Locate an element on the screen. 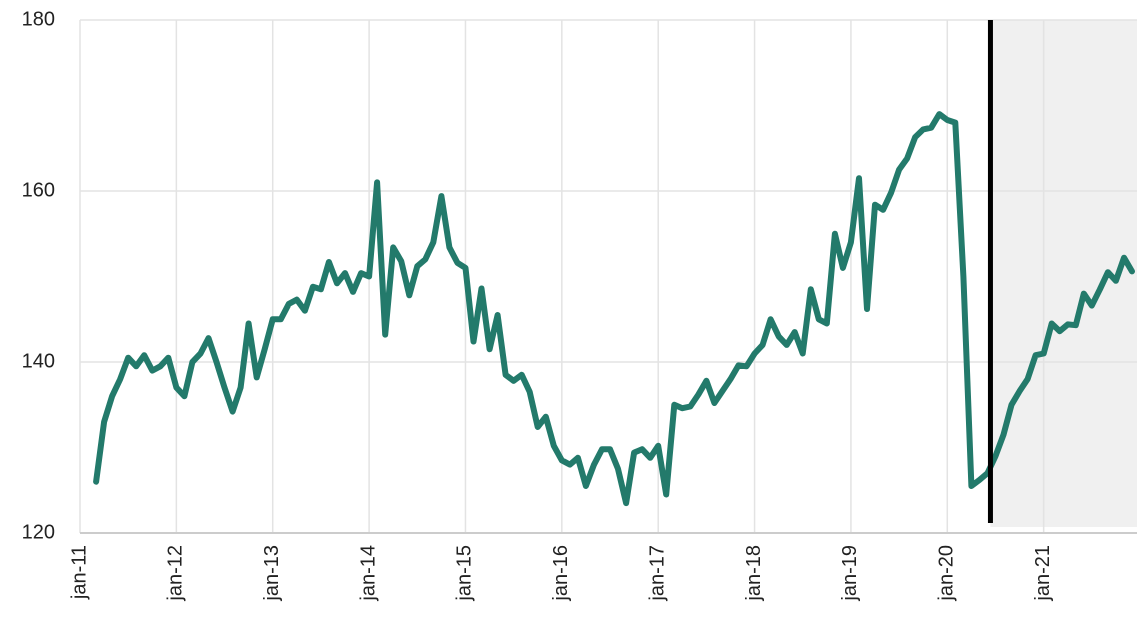 Image resolution: width=1137 pixels, height=627 pixels. x-tick-label: jan-17 is located at coordinates (657, 573).